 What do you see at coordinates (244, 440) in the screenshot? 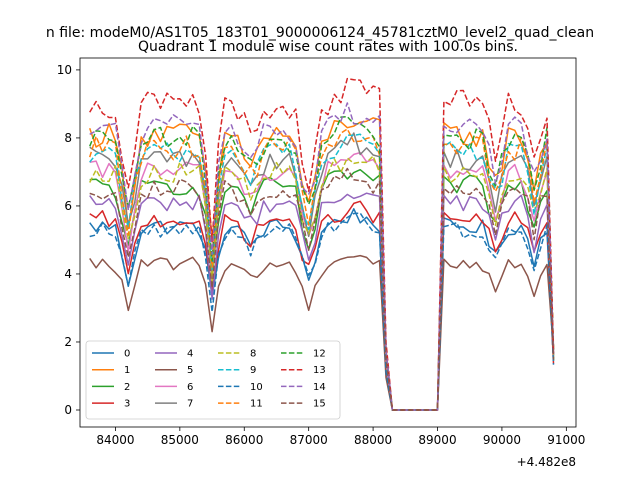
I see `x-tick-label: 86000` at bounding box center [244, 440].